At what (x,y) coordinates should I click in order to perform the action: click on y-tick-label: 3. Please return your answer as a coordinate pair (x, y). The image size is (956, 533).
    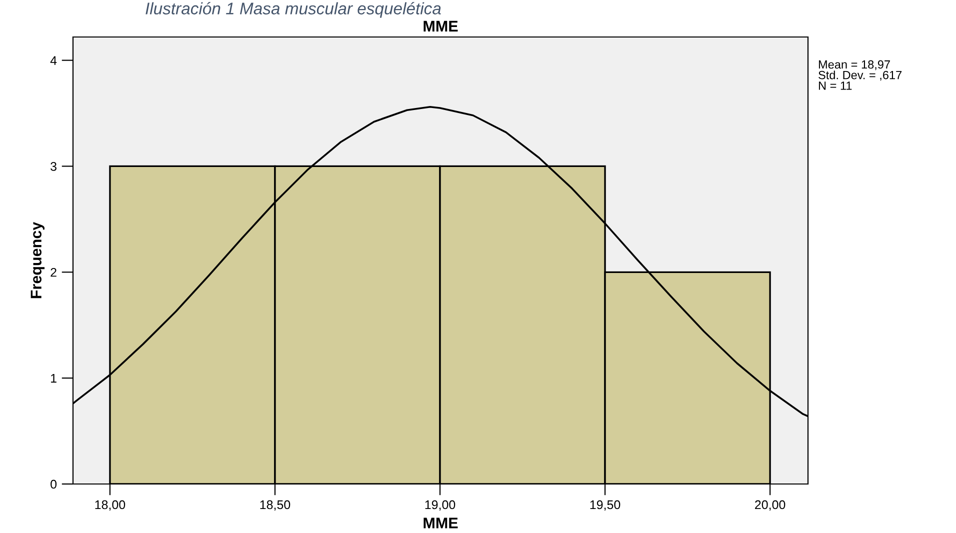
    Looking at the image, I should click on (53, 166).